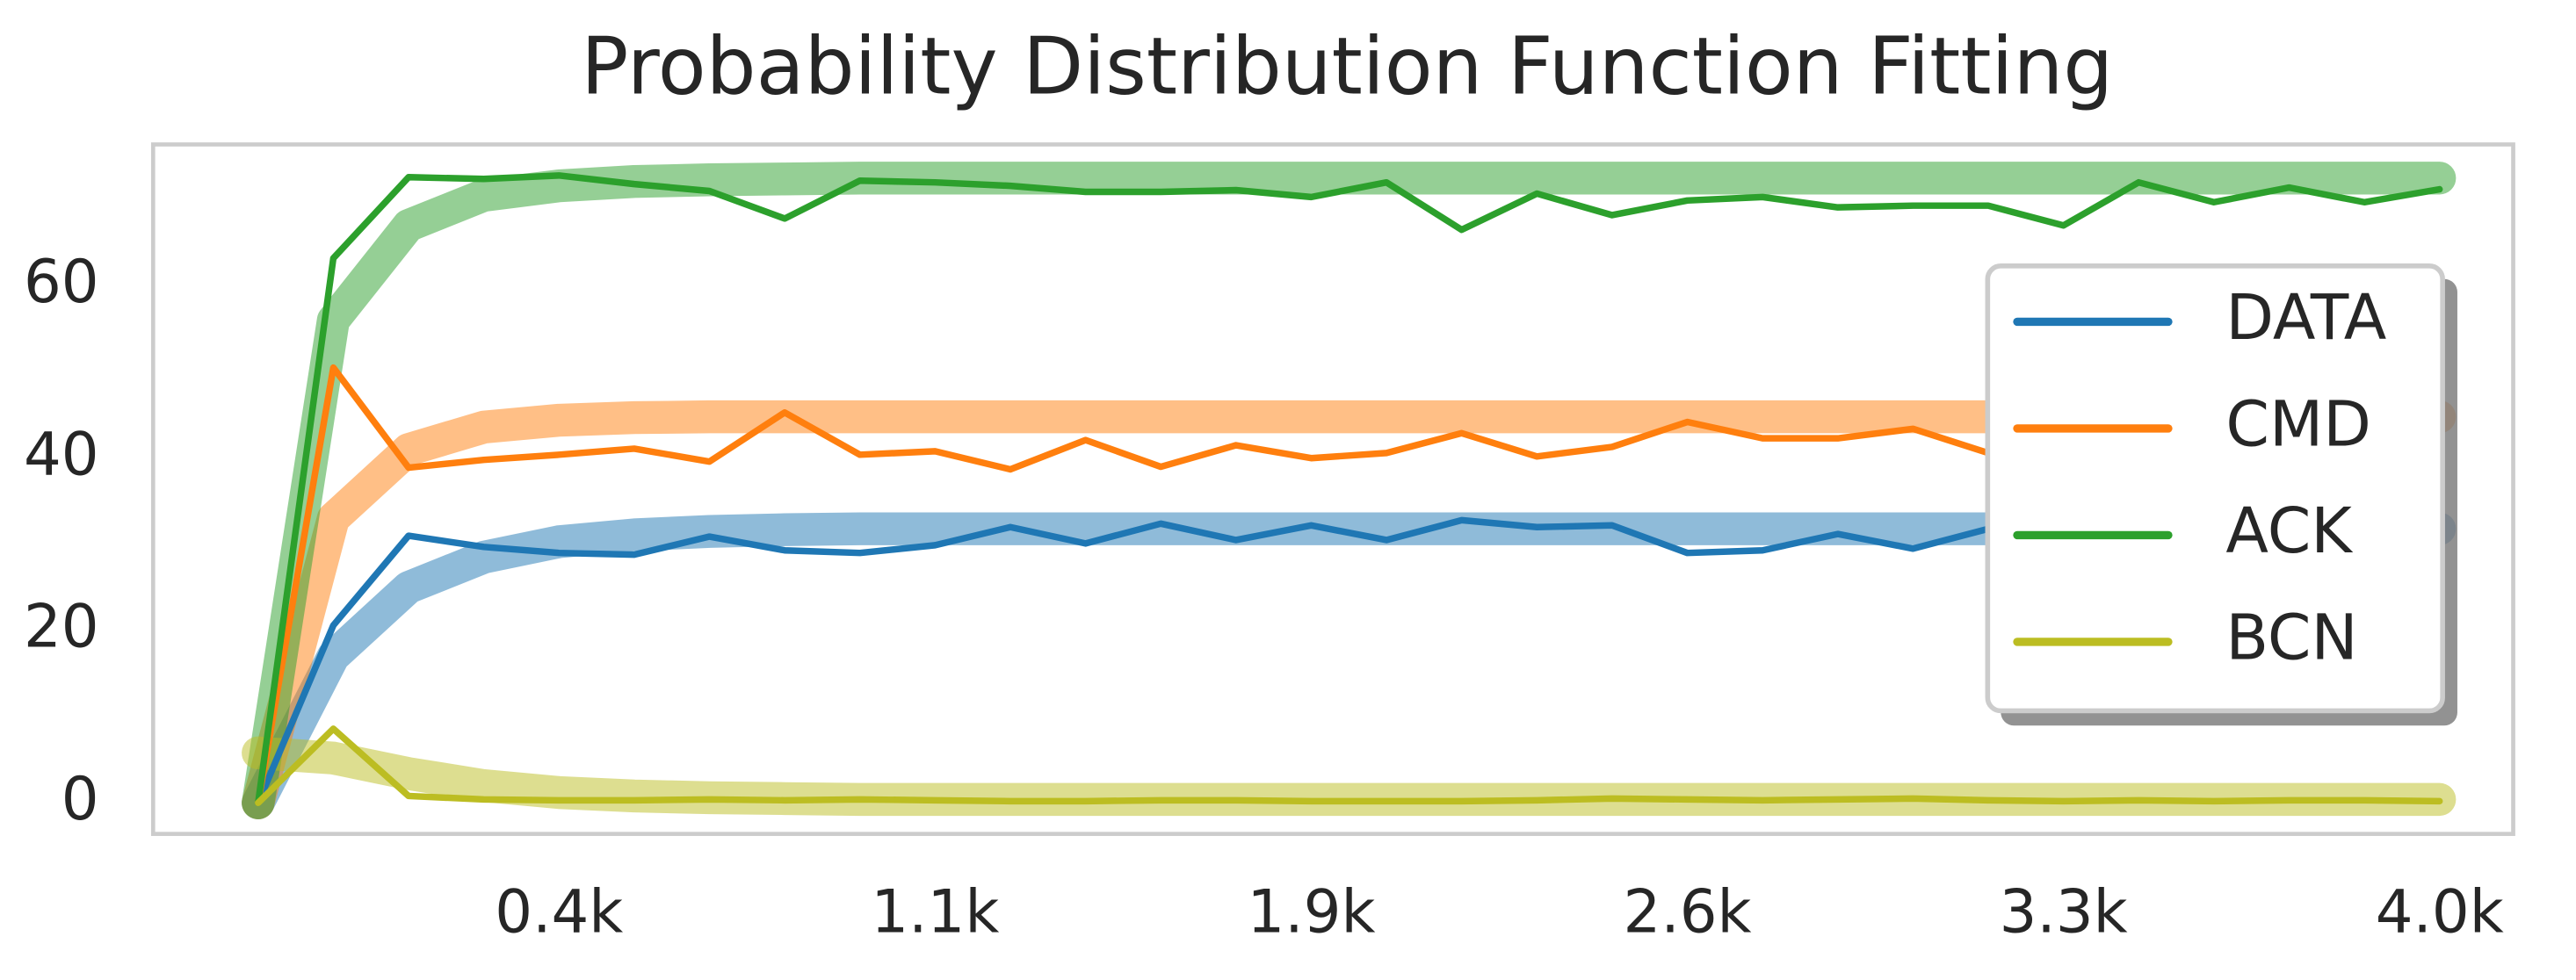 This screenshot has width=2576, height=980. What do you see at coordinates (935, 912) in the screenshot?
I see `x-tick-label: 1.1k` at bounding box center [935, 912].